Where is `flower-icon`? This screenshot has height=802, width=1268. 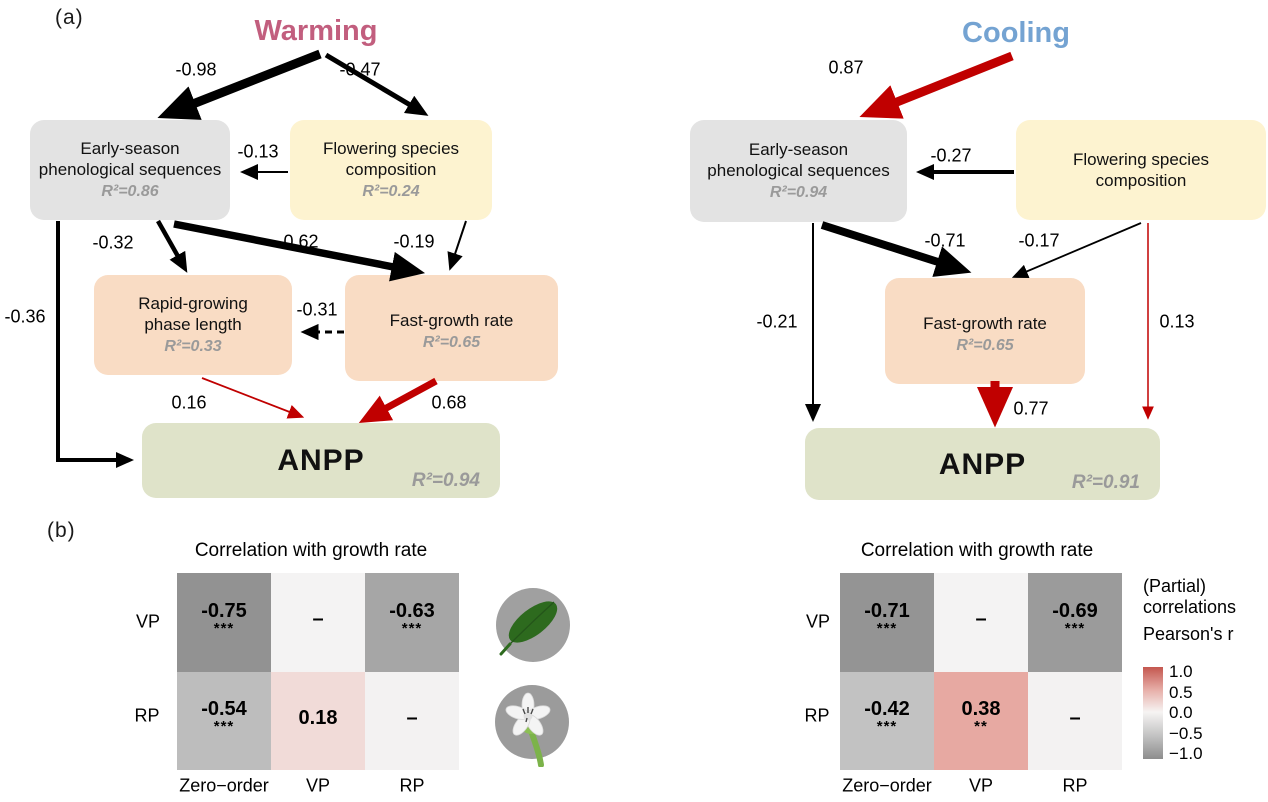
flower-icon is located at coordinates (532, 726).